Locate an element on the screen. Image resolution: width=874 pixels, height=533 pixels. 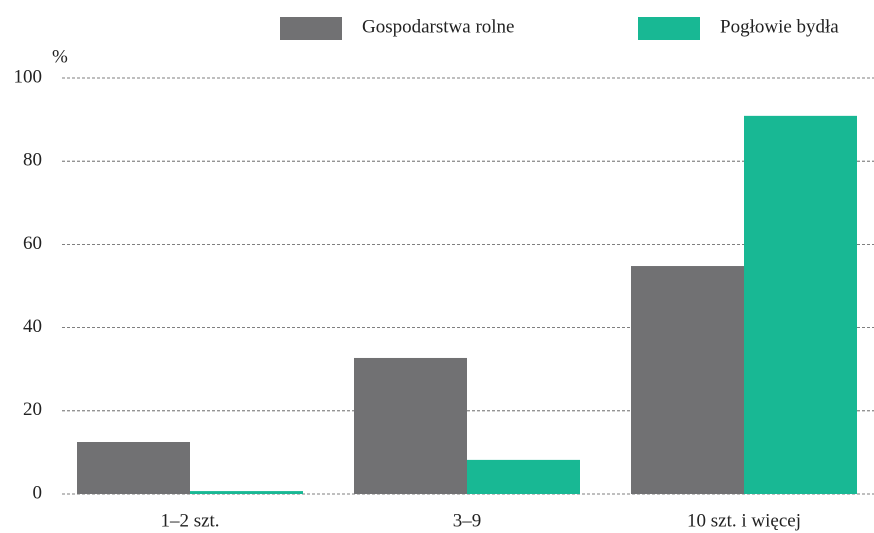
x-tick-label: 1–2 szt. is located at coordinates (189, 520).